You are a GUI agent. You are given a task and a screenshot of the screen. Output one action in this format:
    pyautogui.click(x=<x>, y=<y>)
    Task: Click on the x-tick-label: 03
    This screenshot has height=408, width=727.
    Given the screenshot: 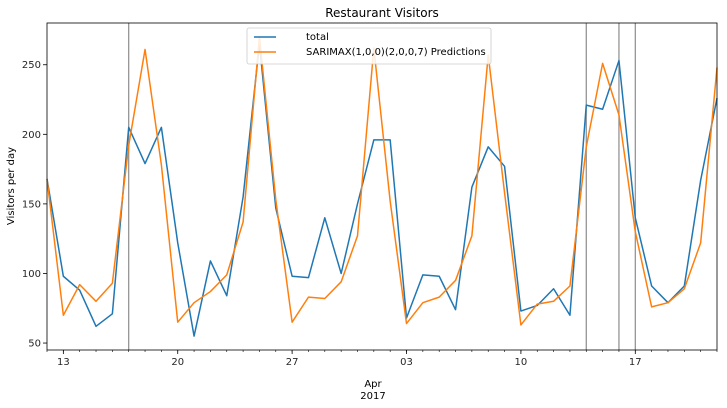 What is the action you would take?
    pyautogui.click(x=406, y=362)
    